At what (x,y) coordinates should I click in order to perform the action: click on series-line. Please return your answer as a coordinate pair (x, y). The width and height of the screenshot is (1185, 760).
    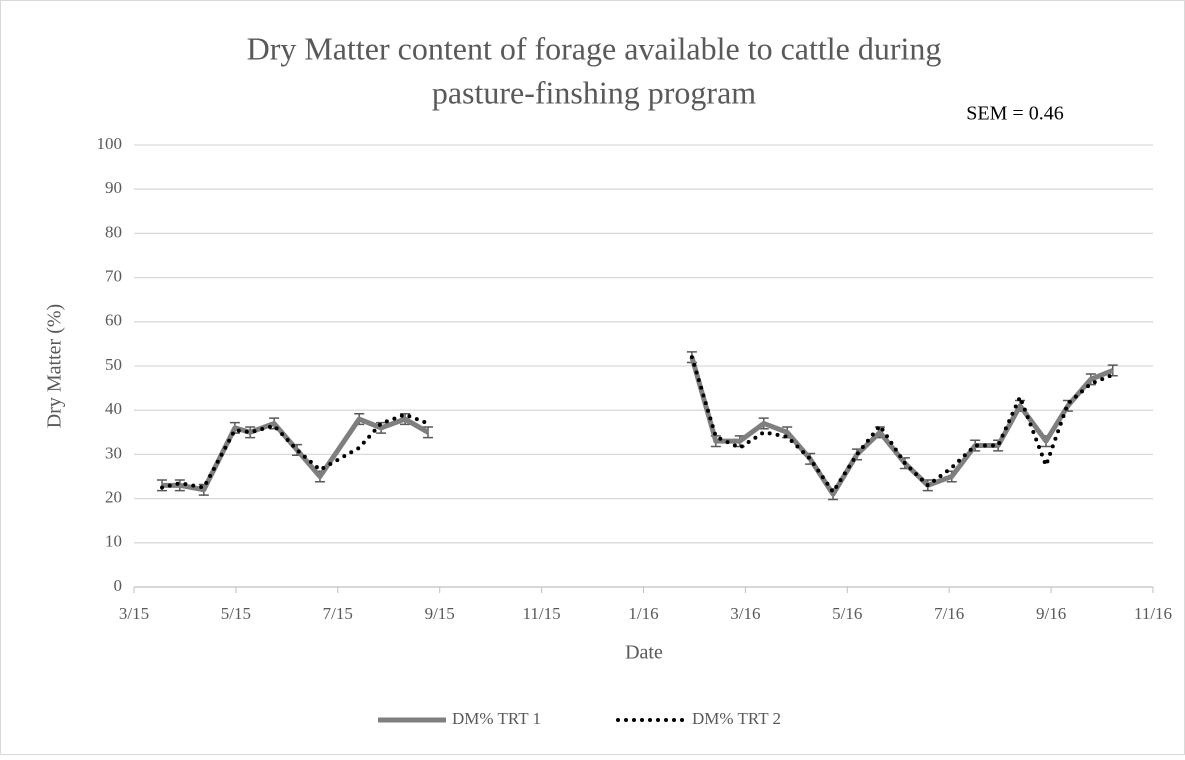
    Looking at the image, I should click on (637, 425).